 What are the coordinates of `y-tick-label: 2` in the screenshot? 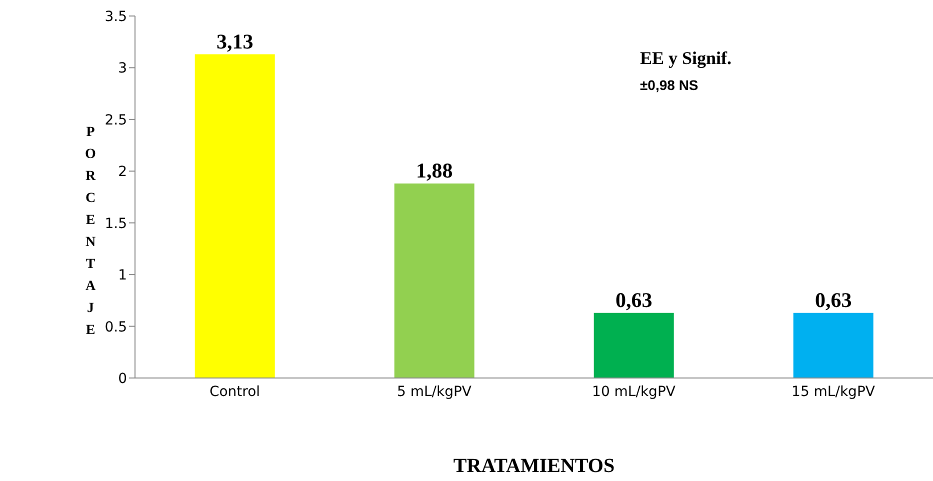 It's located at (122, 172).